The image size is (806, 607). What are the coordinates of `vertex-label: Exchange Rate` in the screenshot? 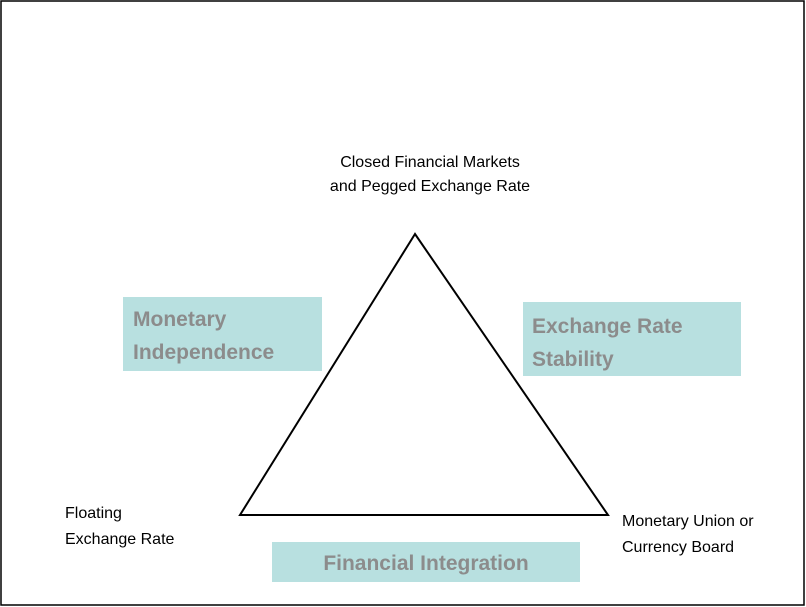 It's located at (120, 539).